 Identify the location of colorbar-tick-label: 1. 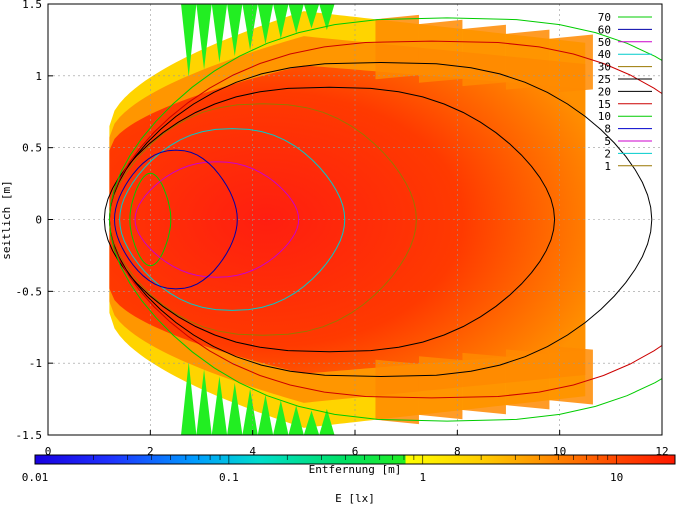
(422, 477).